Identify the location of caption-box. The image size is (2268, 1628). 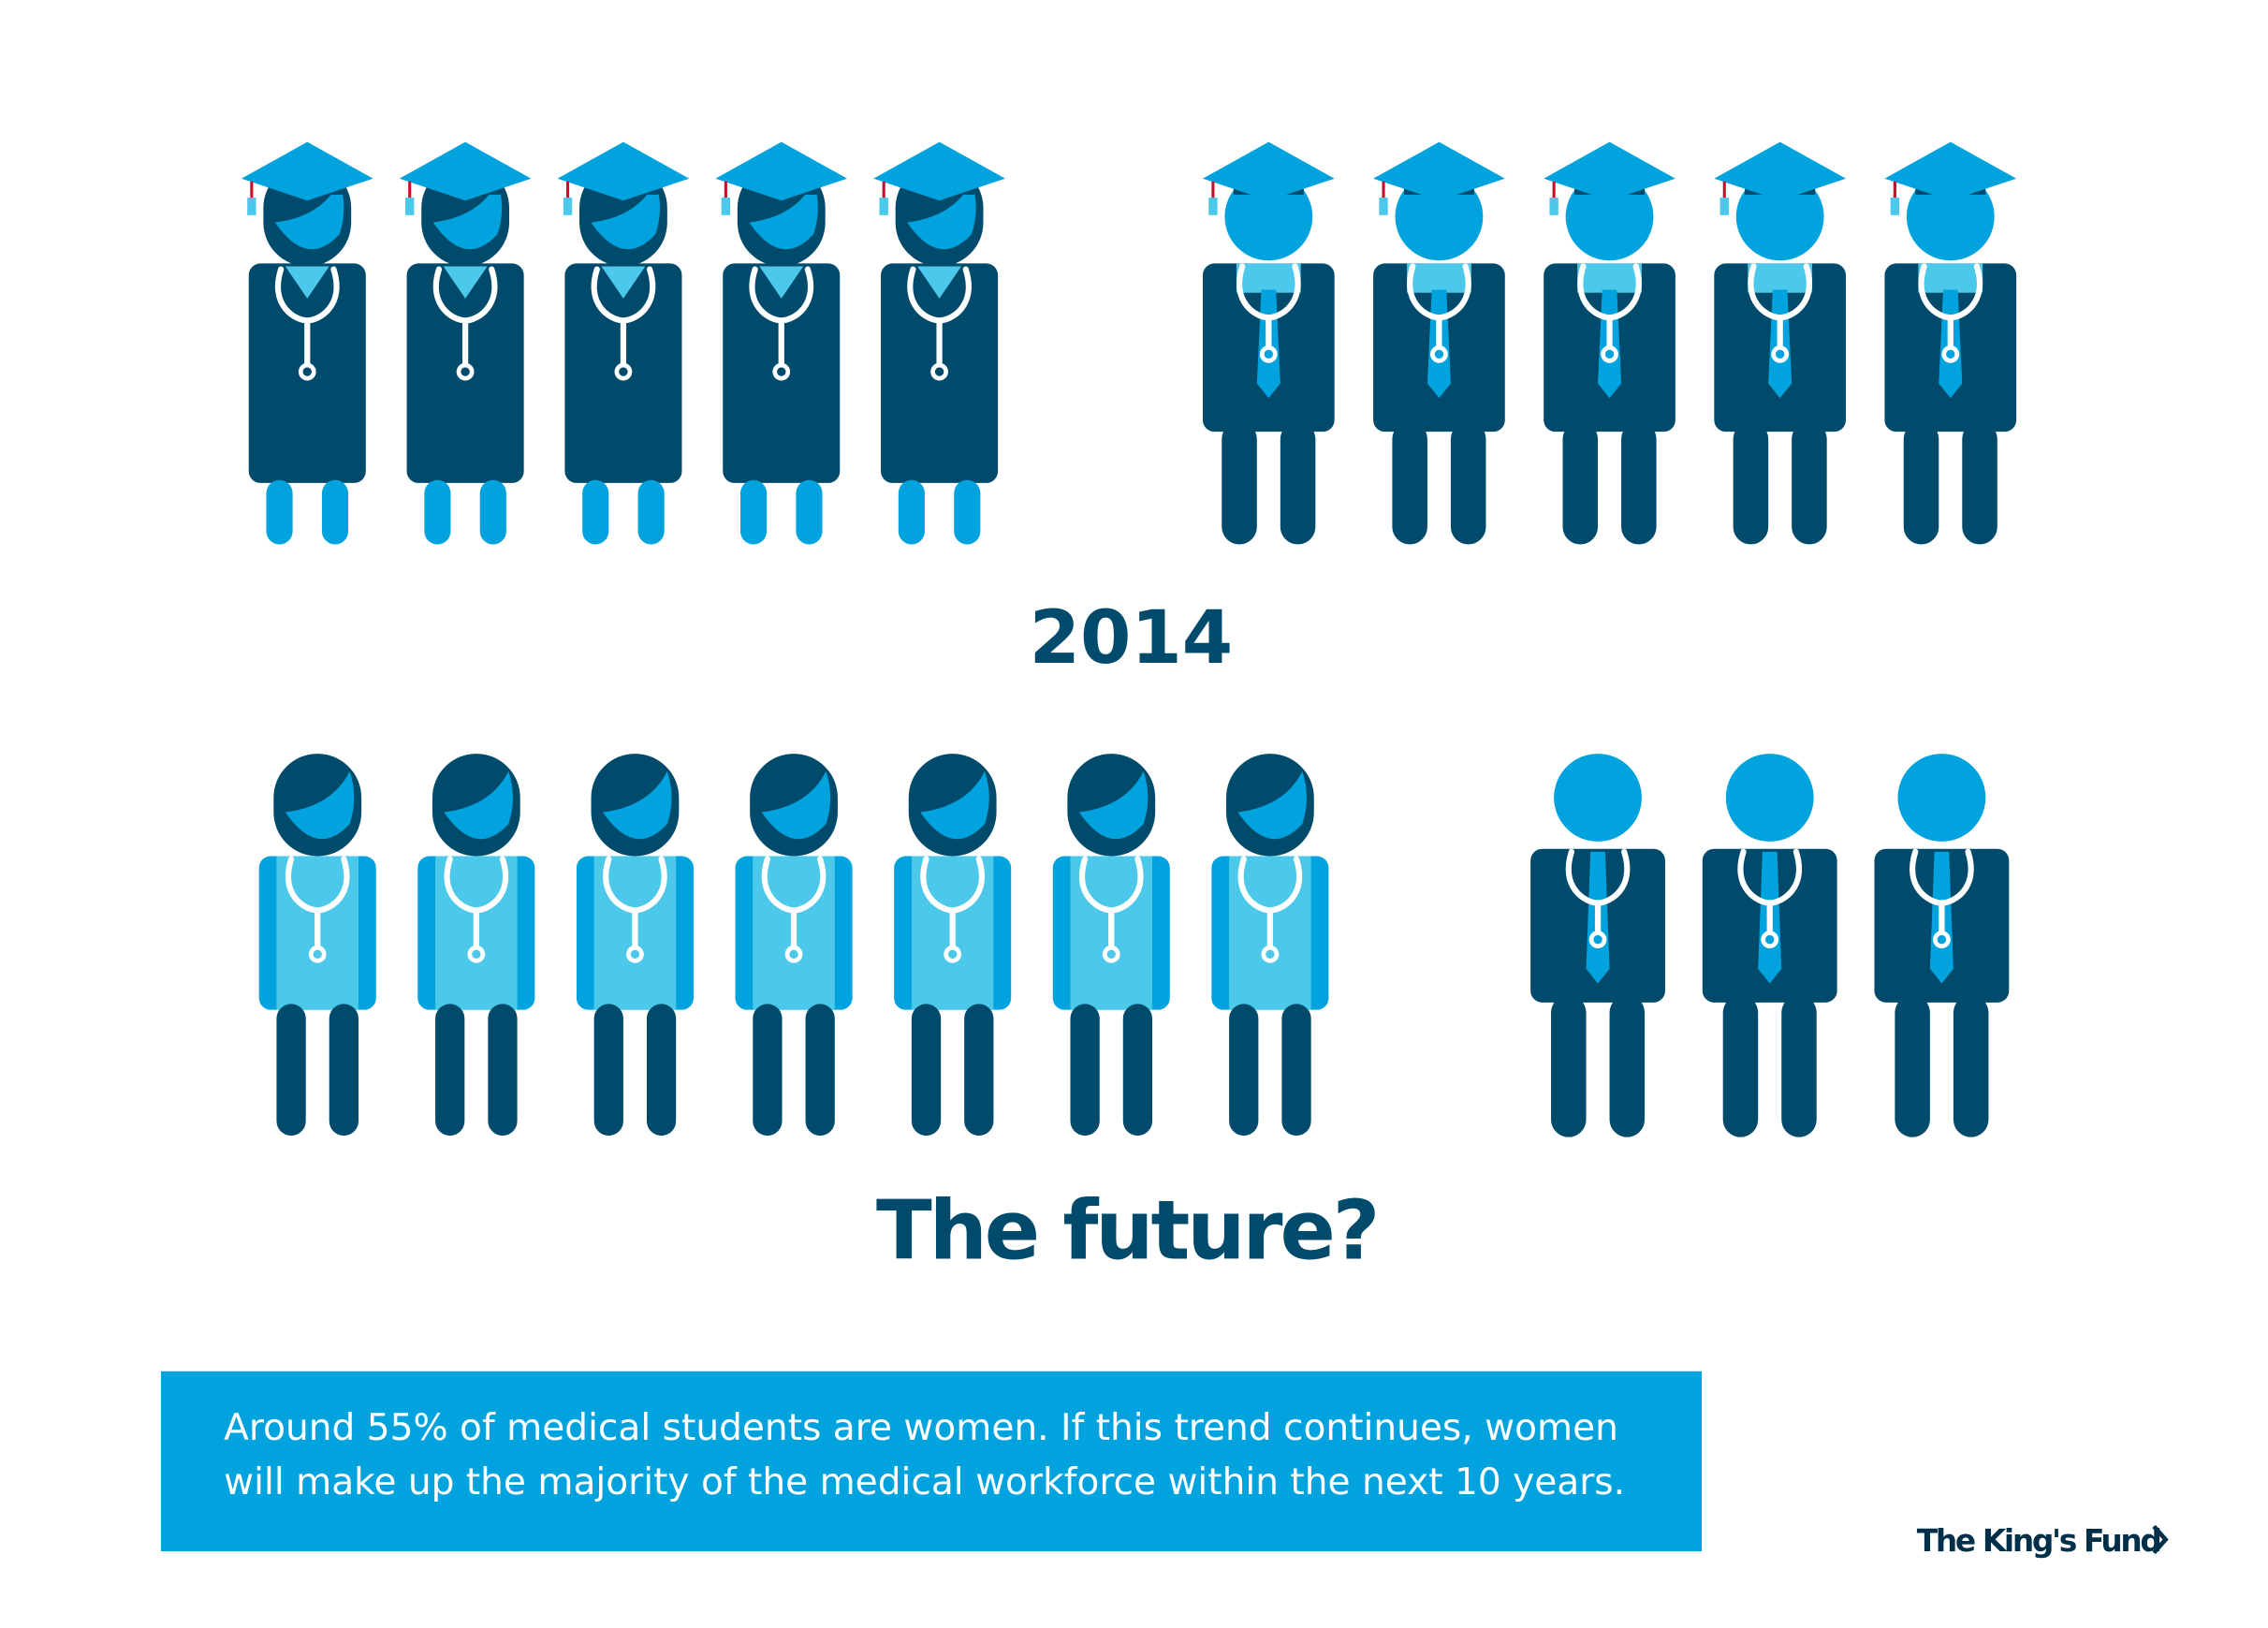
(931, 1461).